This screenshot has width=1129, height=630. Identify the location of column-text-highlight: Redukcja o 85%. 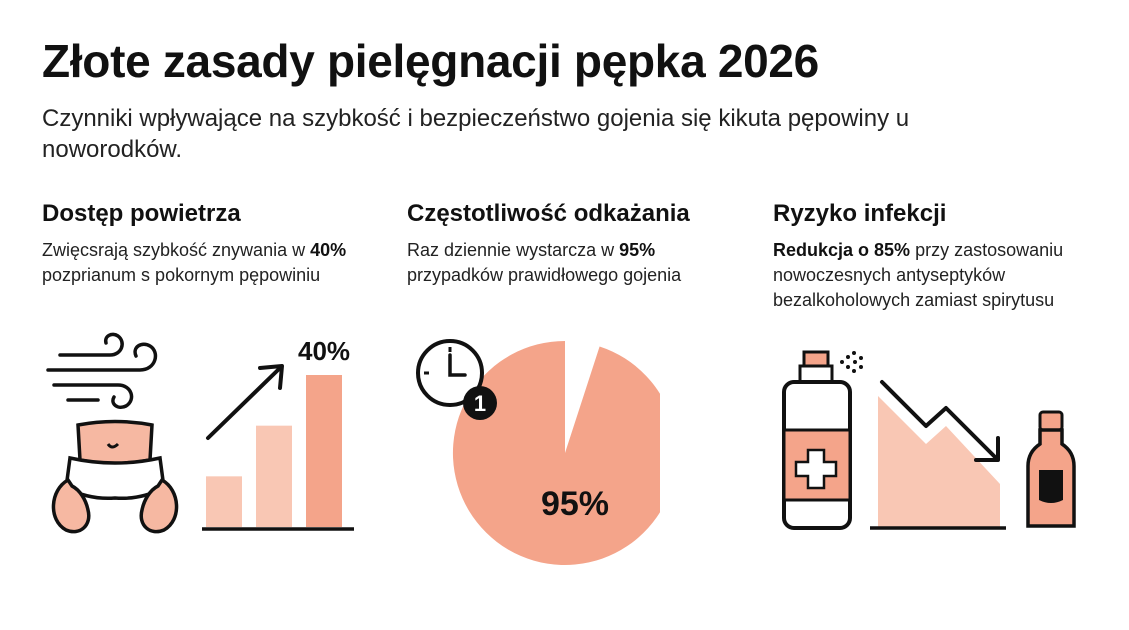
(842, 250).